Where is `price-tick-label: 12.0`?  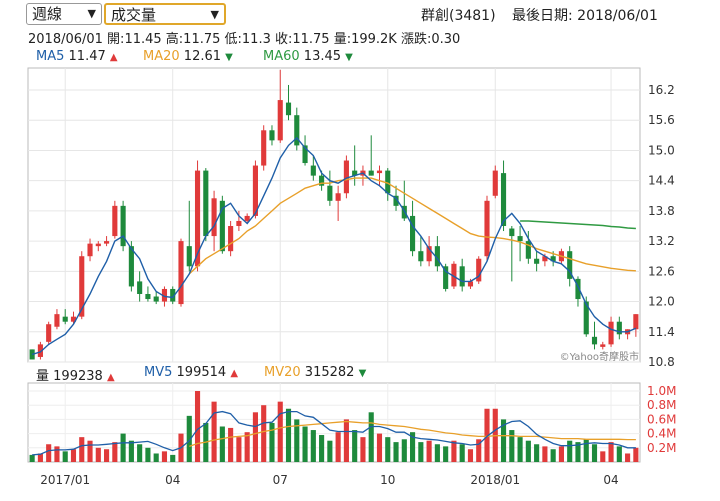 price-tick-label: 12.0 is located at coordinates (661, 302).